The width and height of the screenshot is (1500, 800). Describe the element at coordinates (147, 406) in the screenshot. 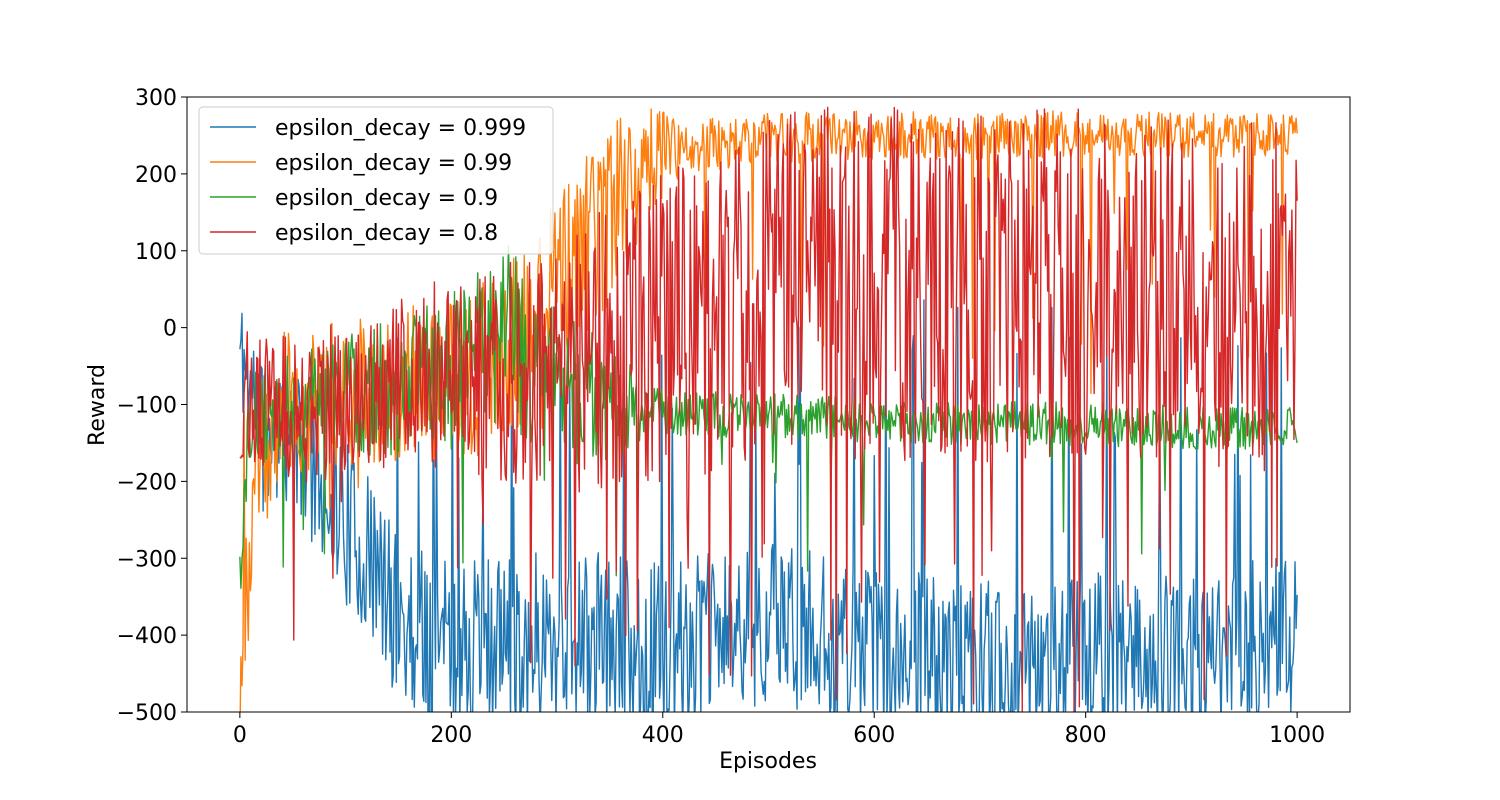

I see `y-tick-label: −100` at that location.